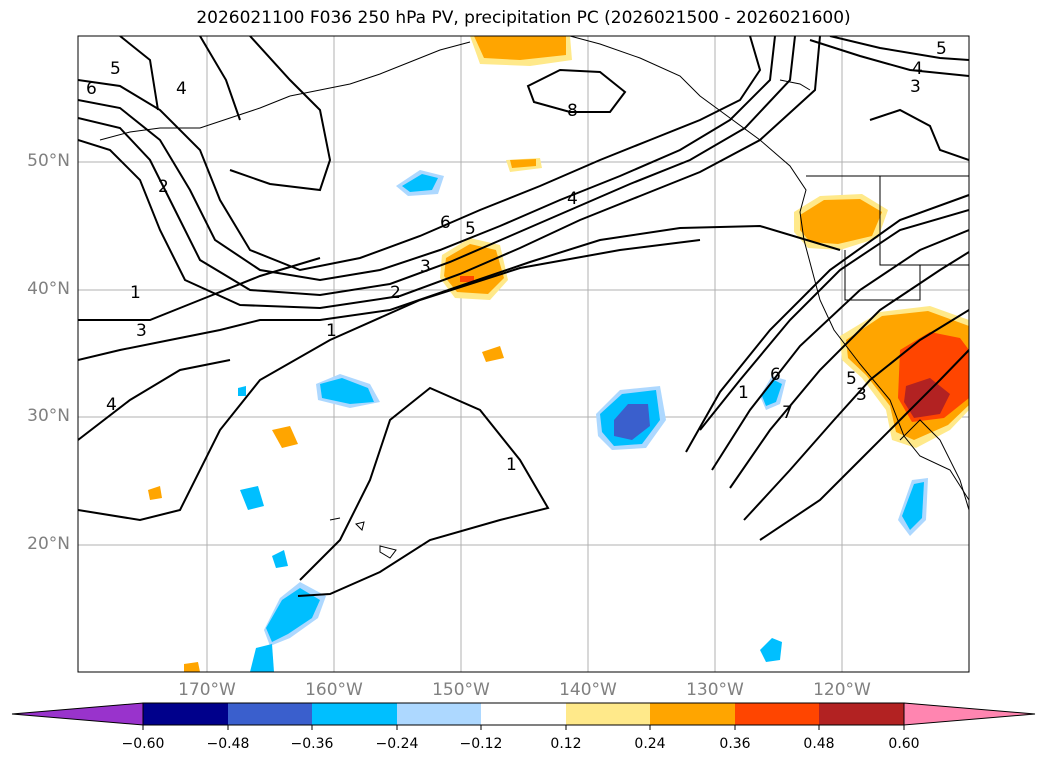 This screenshot has width=1047, height=765. What do you see at coordinates (207, 690) in the screenshot?
I see `lon-label-170w: 170°W` at bounding box center [207, 690].